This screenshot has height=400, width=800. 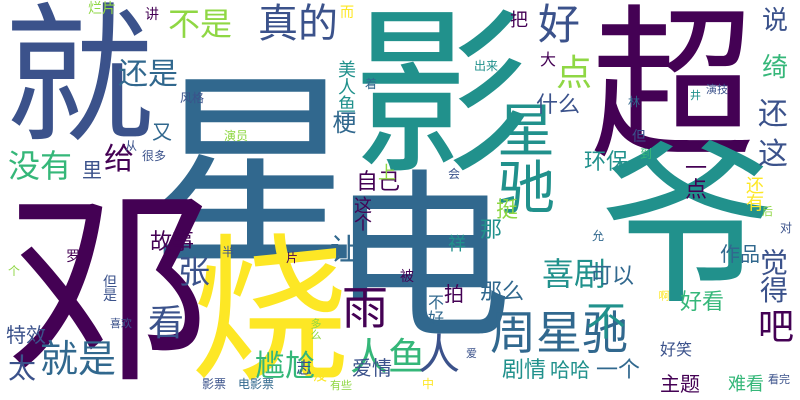 What do you see at coordinates (434, 310) in the screenshot?
I see `word: 不好` at bounding box center [434, 310].